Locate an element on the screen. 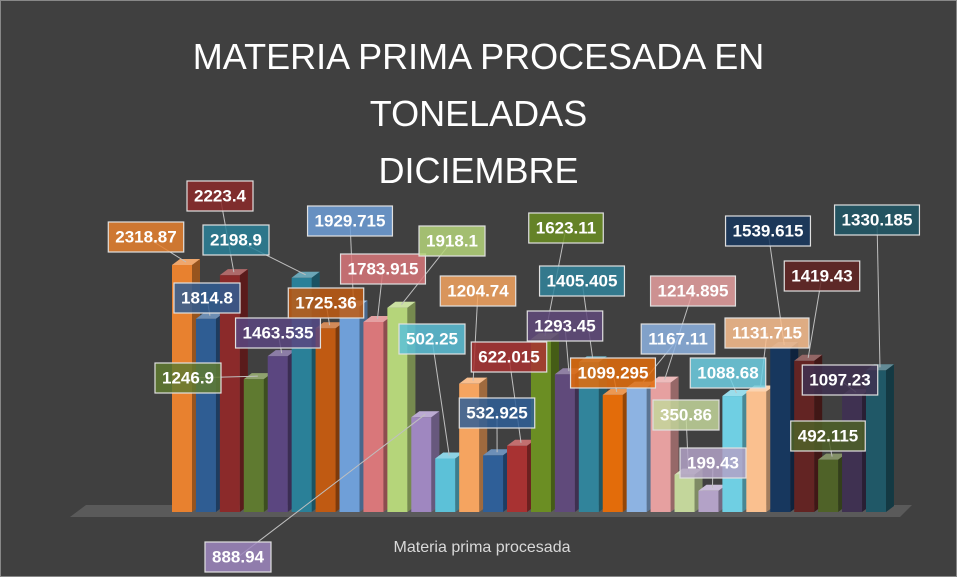  data-label: 1419.43 is located at coordinates (822, 276).